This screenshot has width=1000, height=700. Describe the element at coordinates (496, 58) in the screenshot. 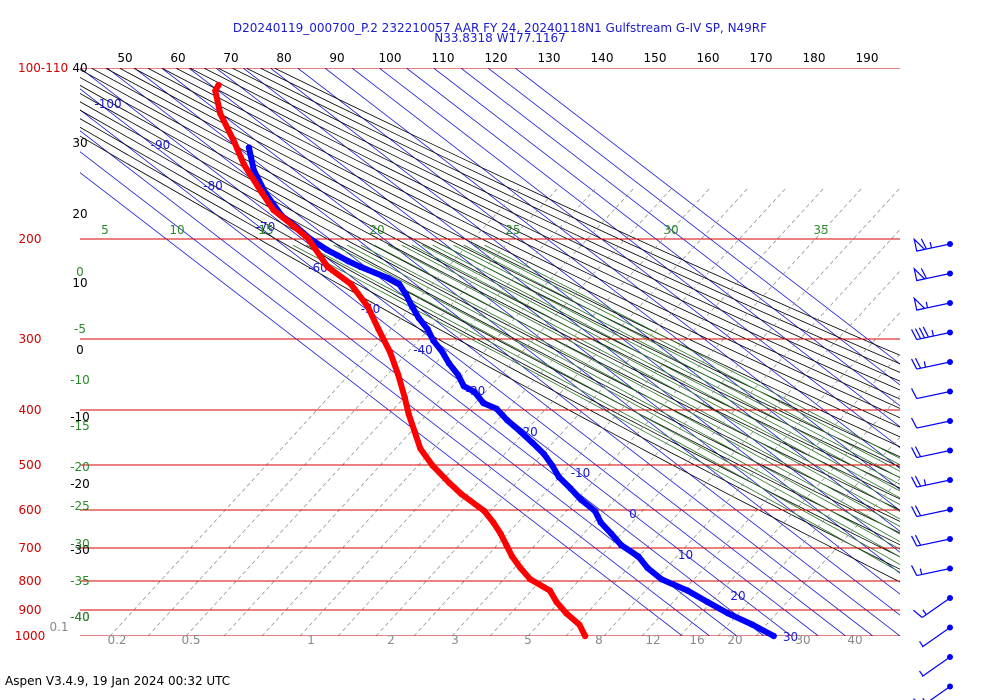

I see `top-tick-label: 120` at that location.